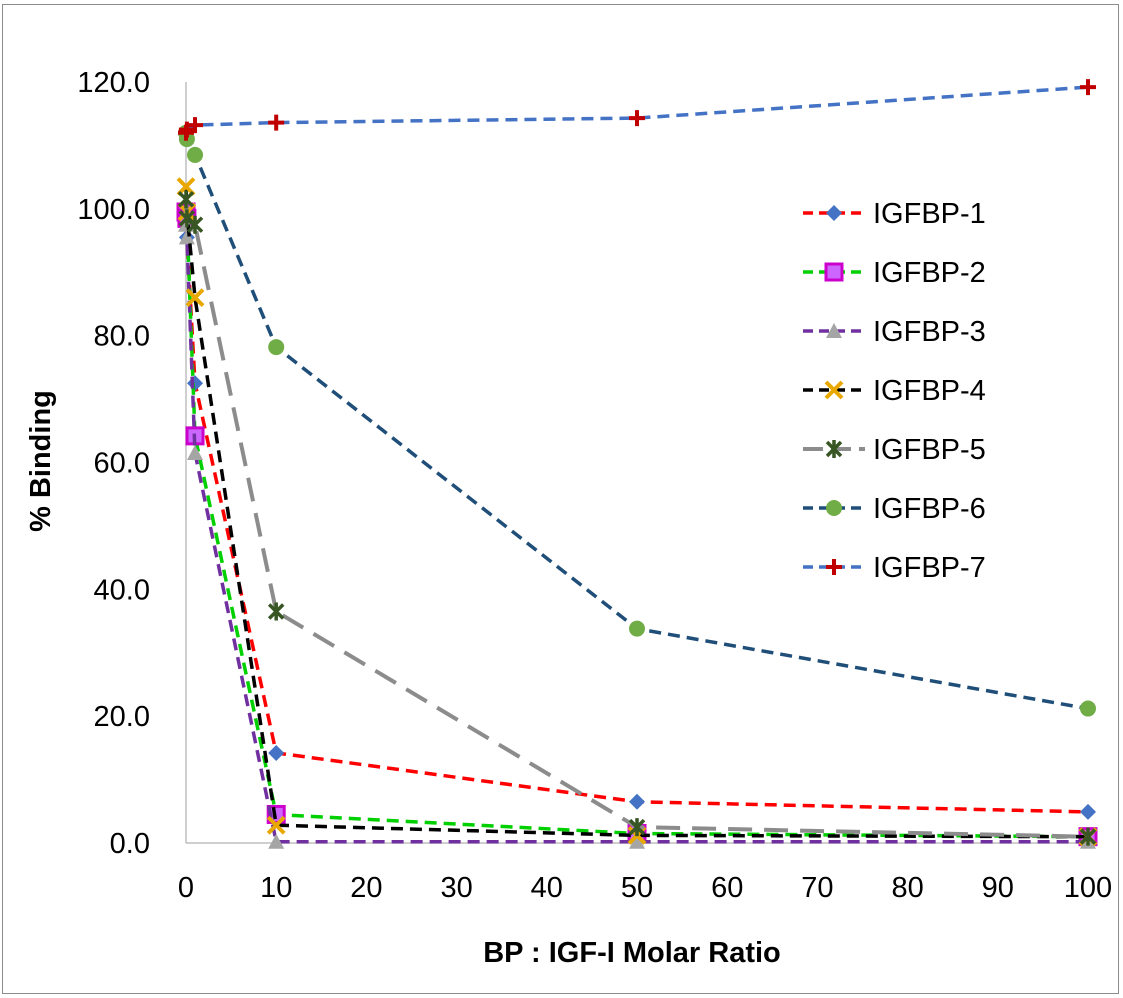  I want to click on y-tick-label: 120.0, so click(113, 83).